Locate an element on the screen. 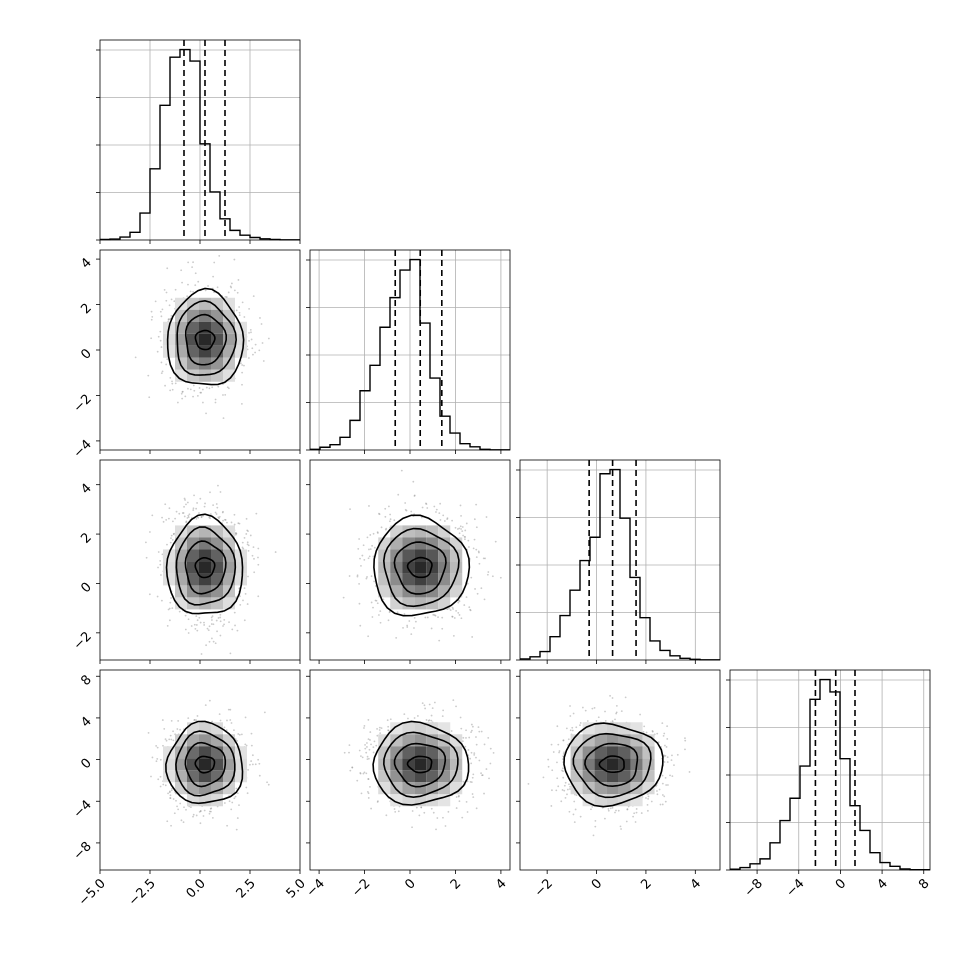  scatter-panel is located at coordinates (200, 350).